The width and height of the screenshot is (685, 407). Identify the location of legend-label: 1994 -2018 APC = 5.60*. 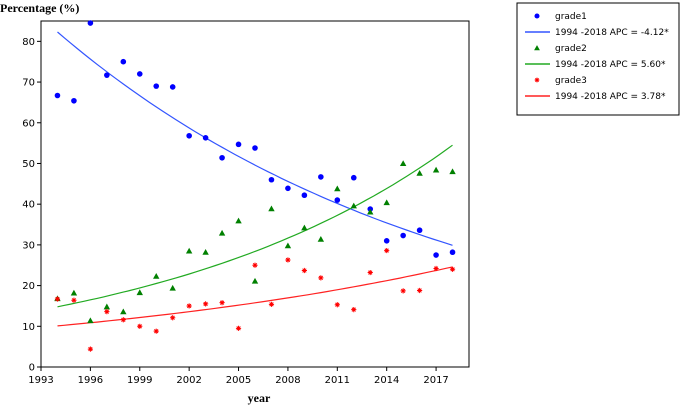
(610, 65).